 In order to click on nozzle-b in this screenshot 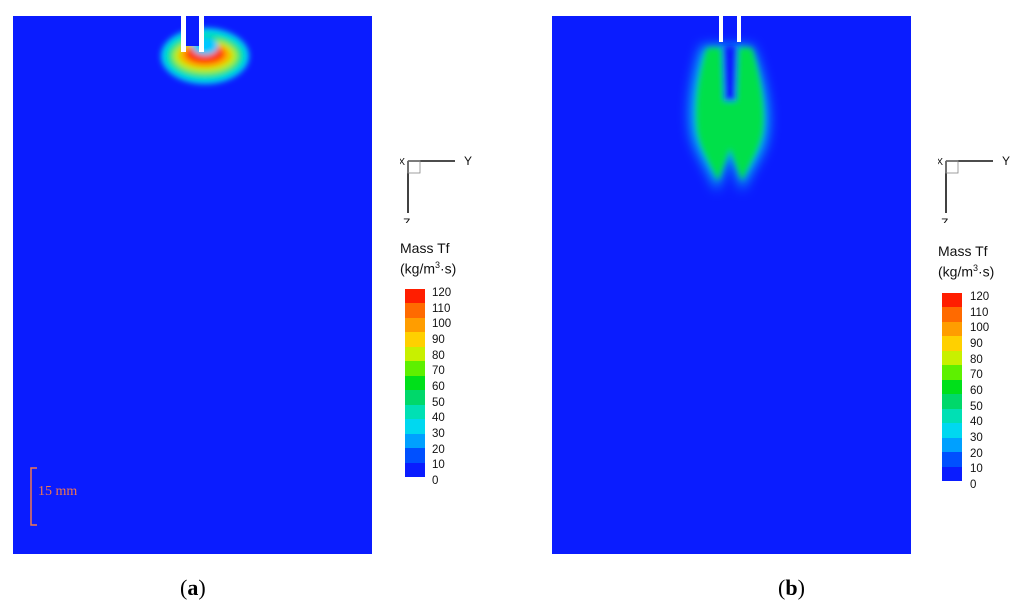, I will do `click(730, 29)`.